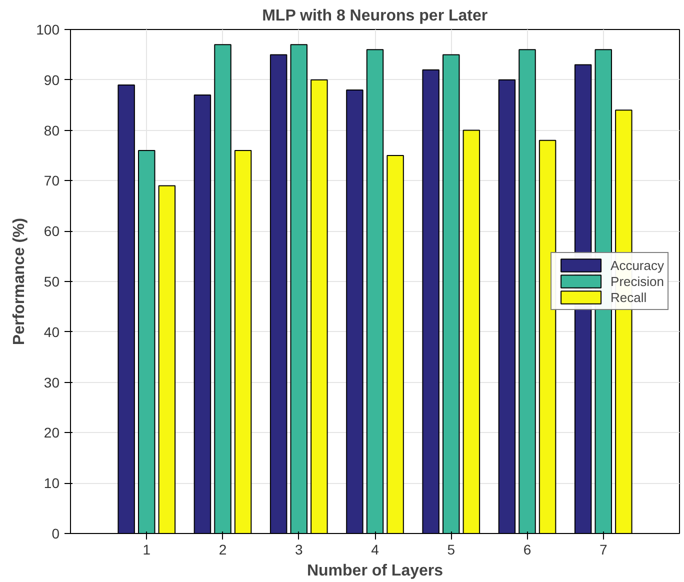 This screenshot has height=582, width=684. What do you see at coordinates (52, 382) in the screenshot?
I see `y-tick-label: 30` at bounding box center [52, 382].